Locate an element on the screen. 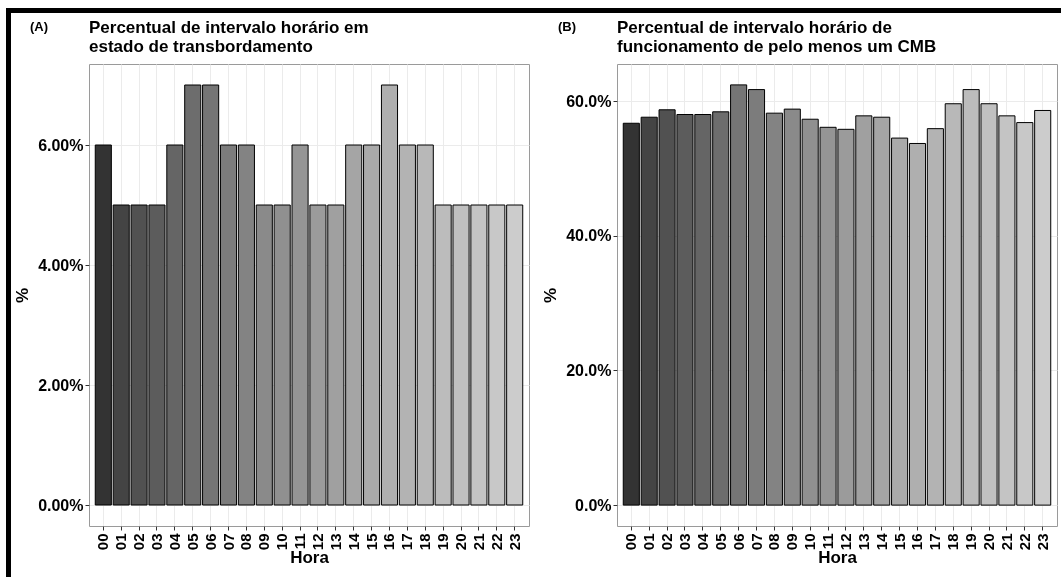 The image size is (1061, 577). y-tick-label: 2.00% is located at coordinates (61, 385).